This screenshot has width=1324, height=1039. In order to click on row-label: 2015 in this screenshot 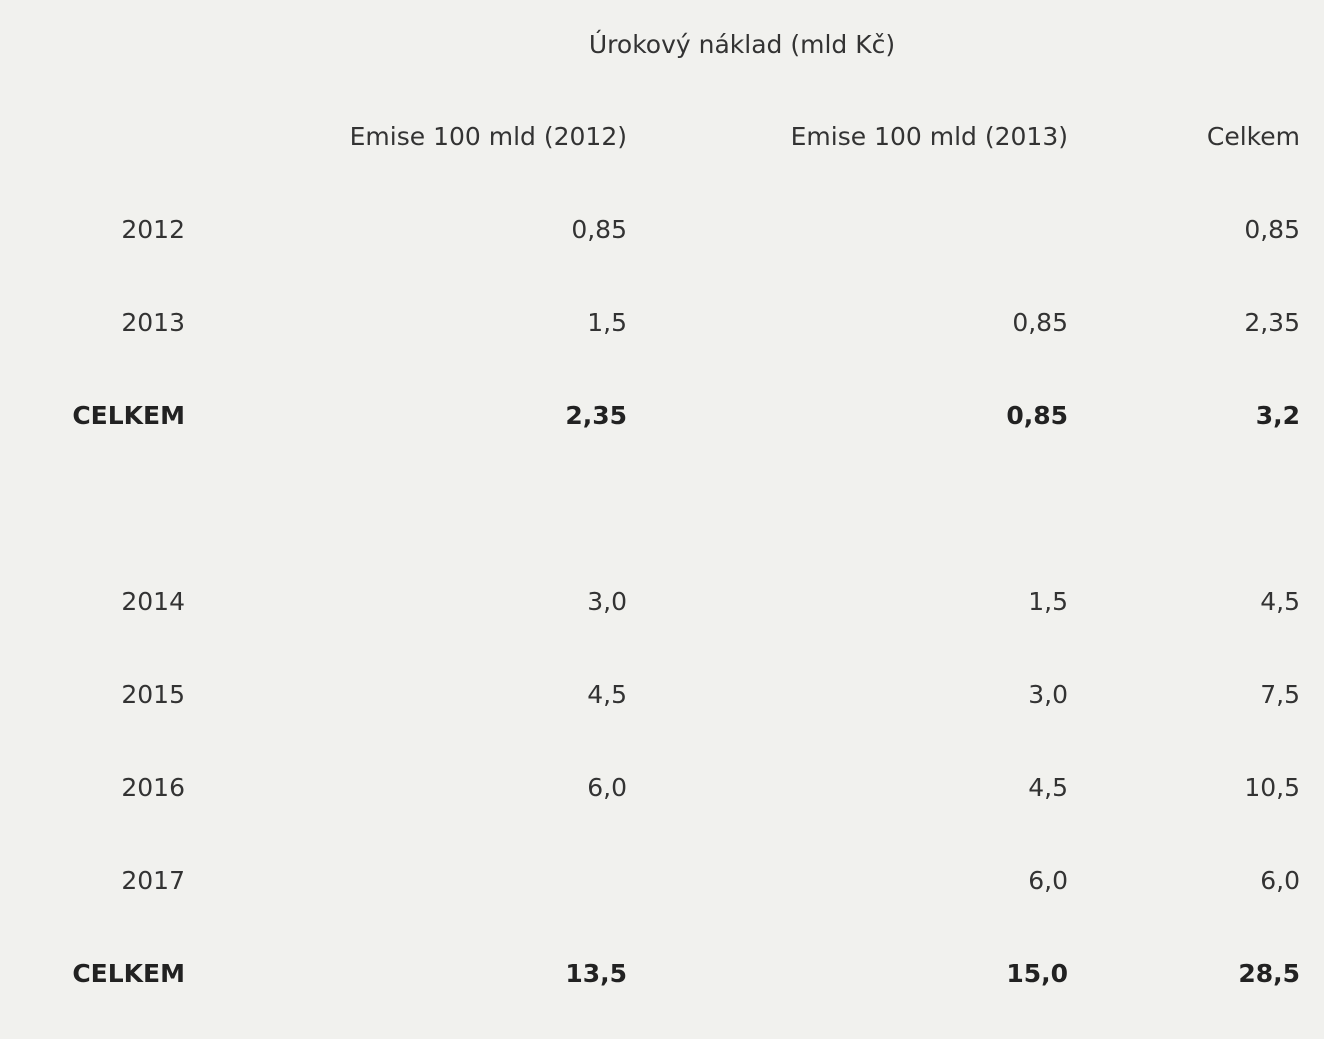, I will do `click(153, 694)`.